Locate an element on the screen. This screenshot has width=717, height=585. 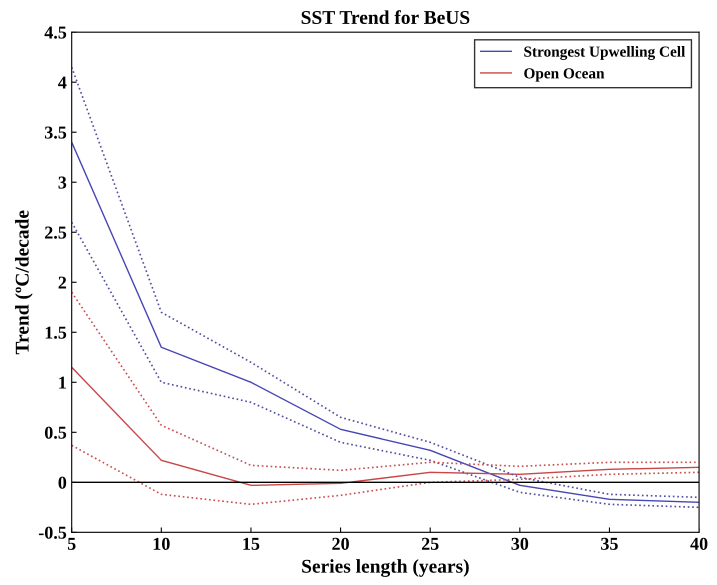
x-tick-label: 20 is located at coordinates (340, 544).